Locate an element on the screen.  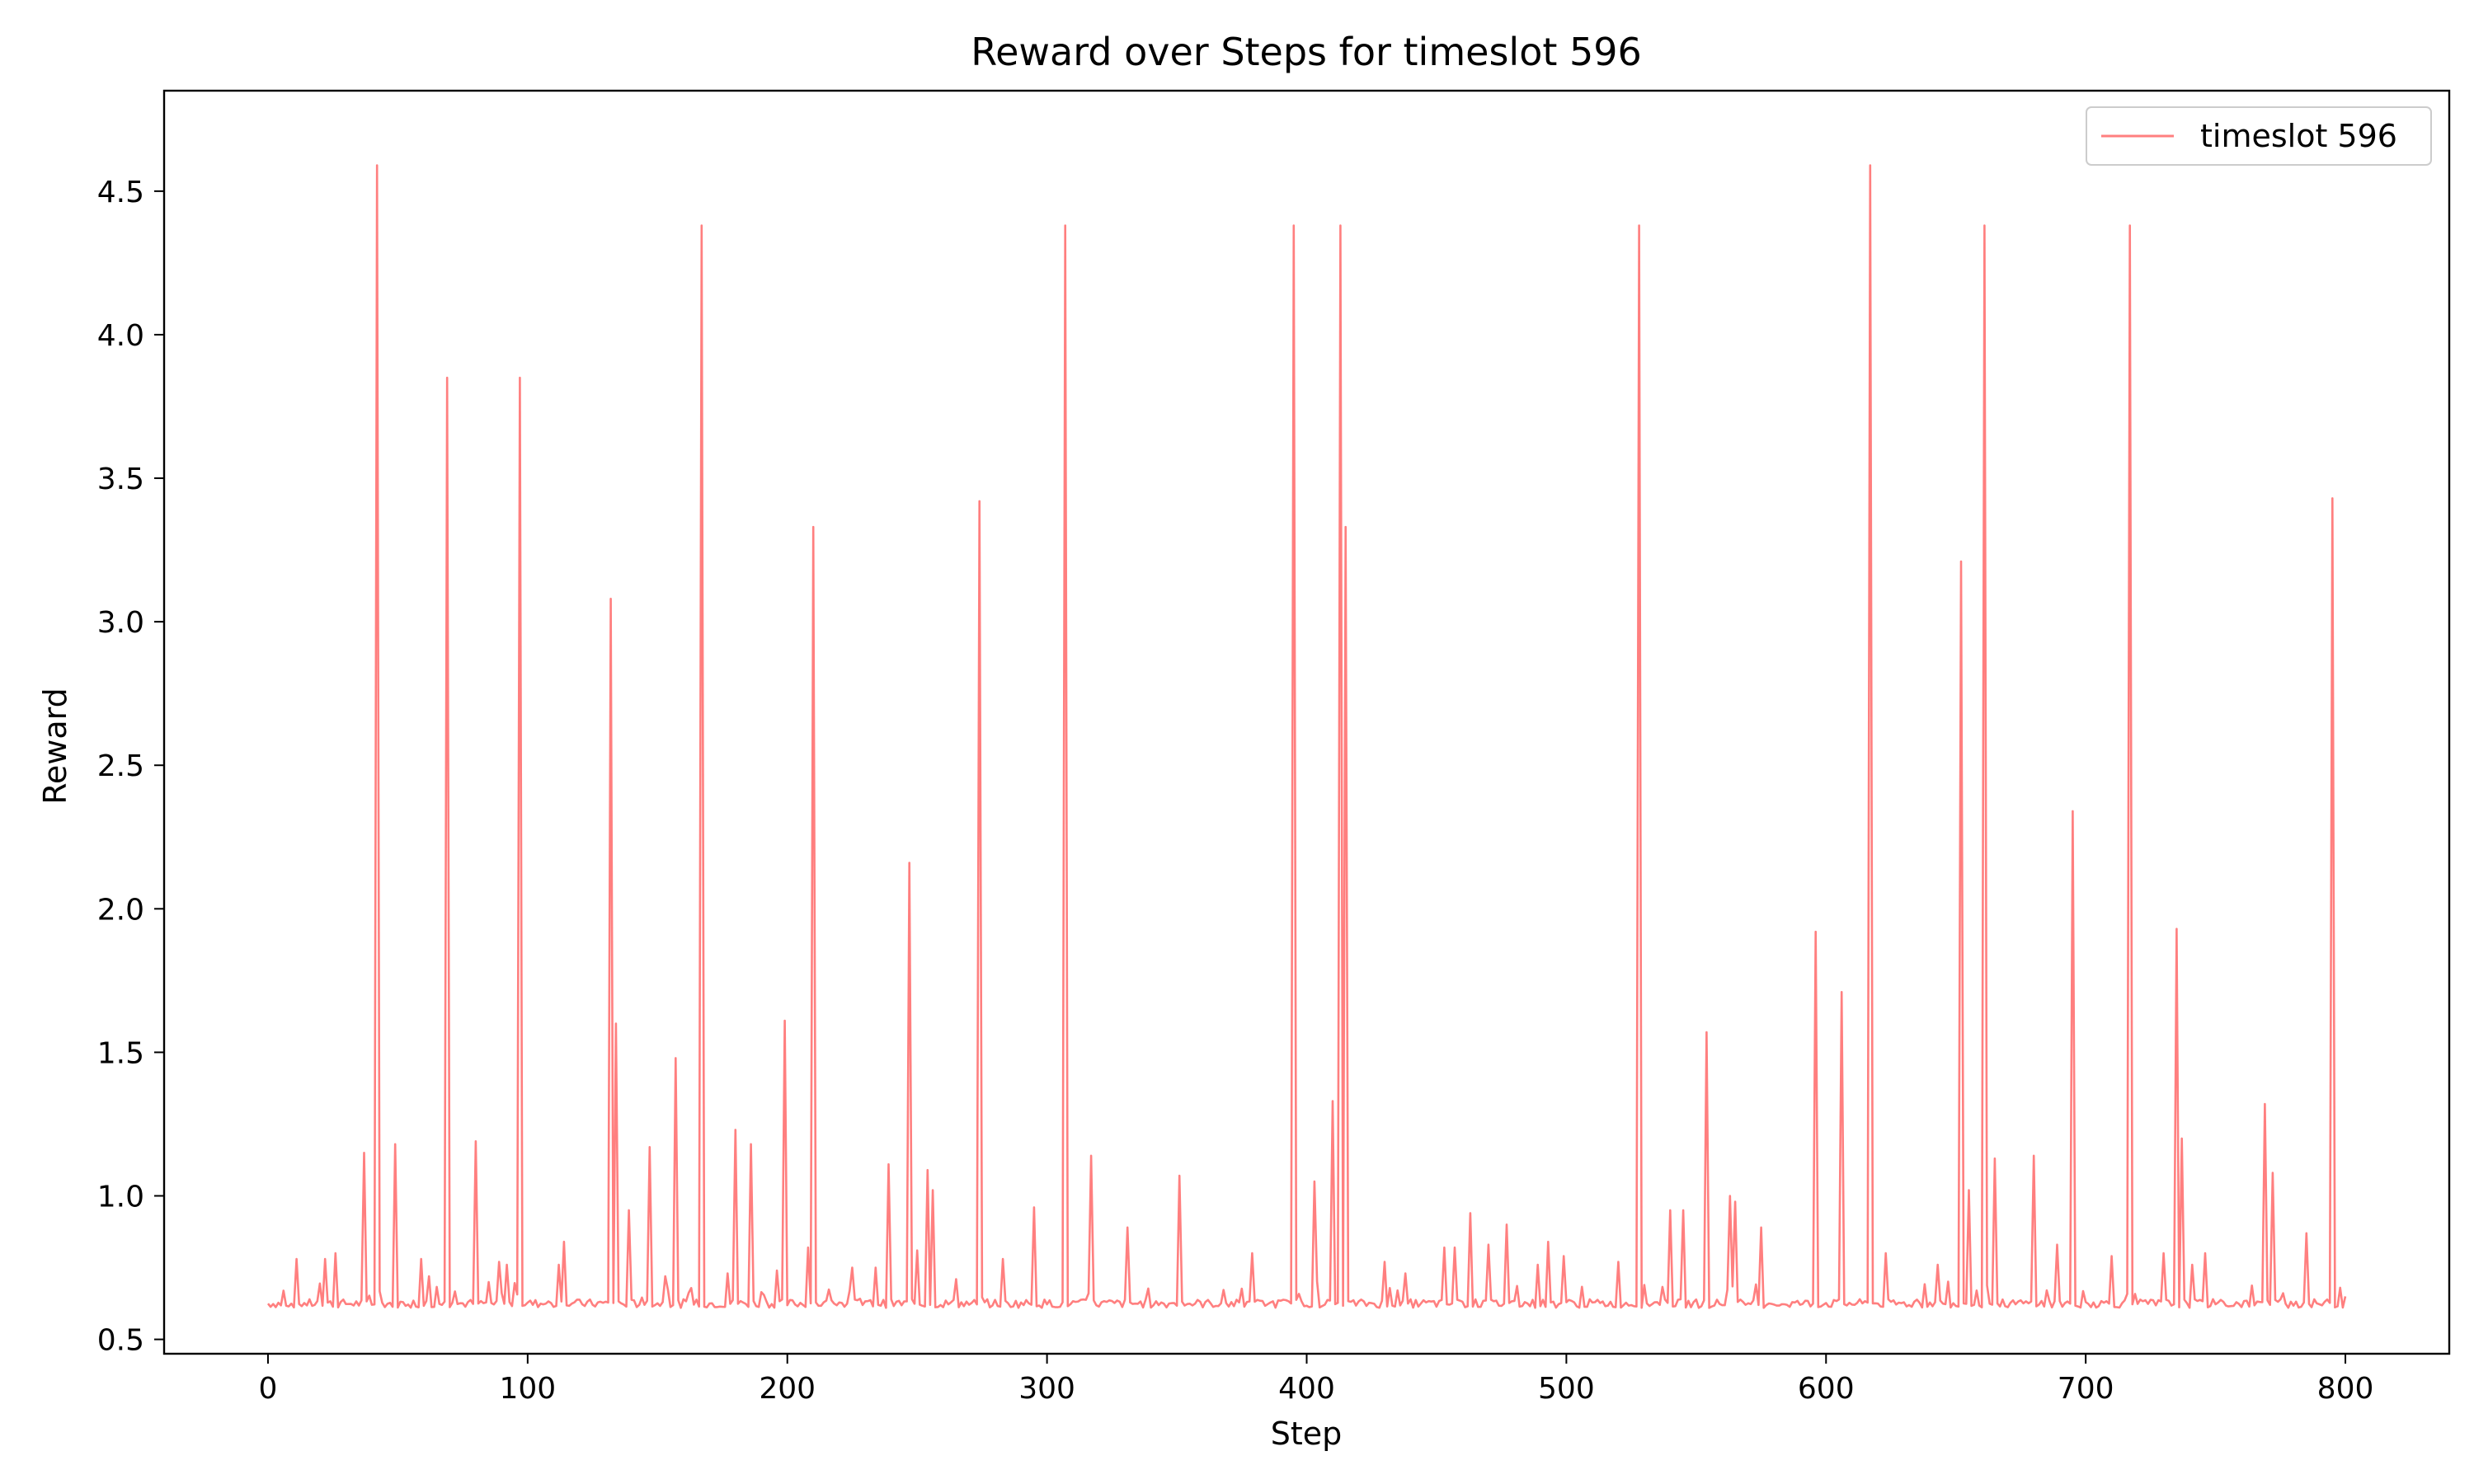
x-tick-label: 600 is located at coordinates (1826, 1389).